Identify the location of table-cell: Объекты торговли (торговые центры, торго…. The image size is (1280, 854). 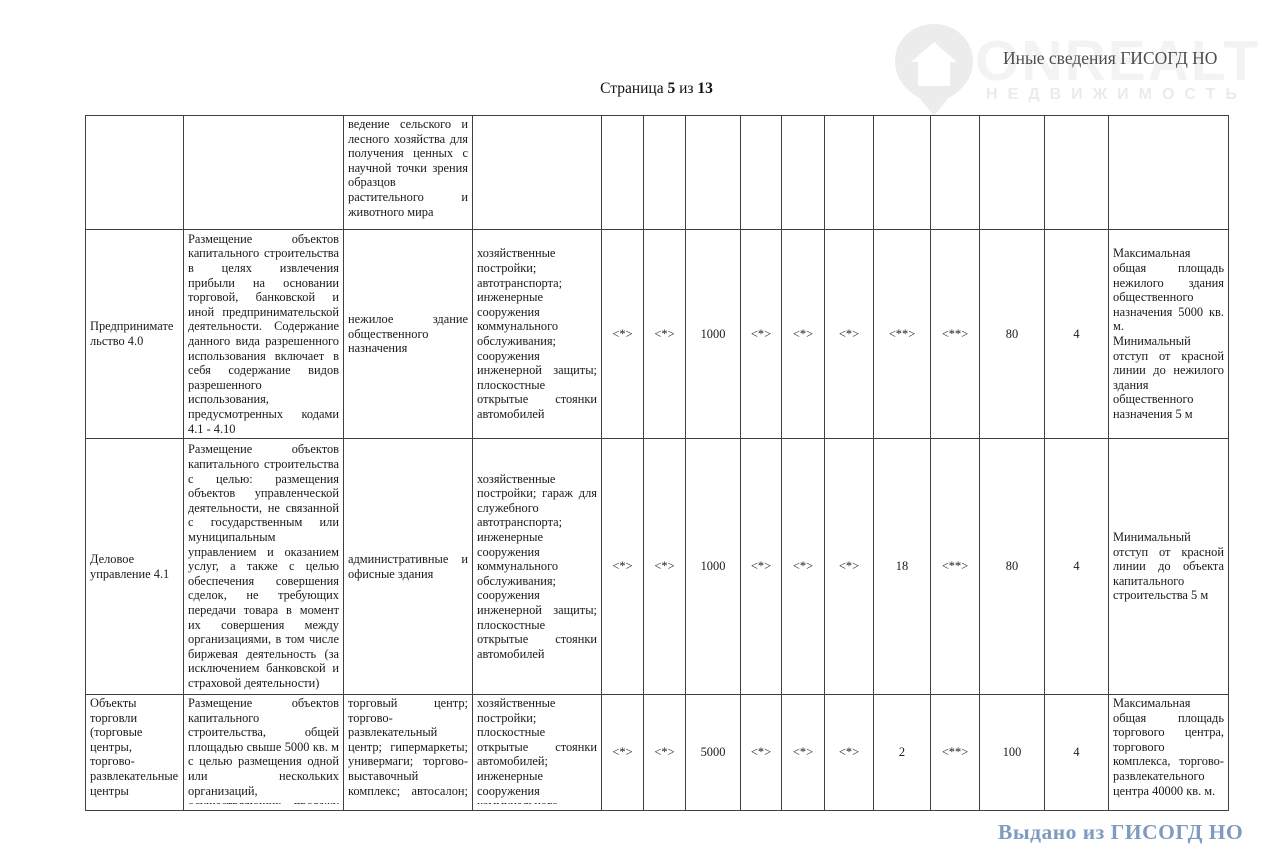
(134, 752).